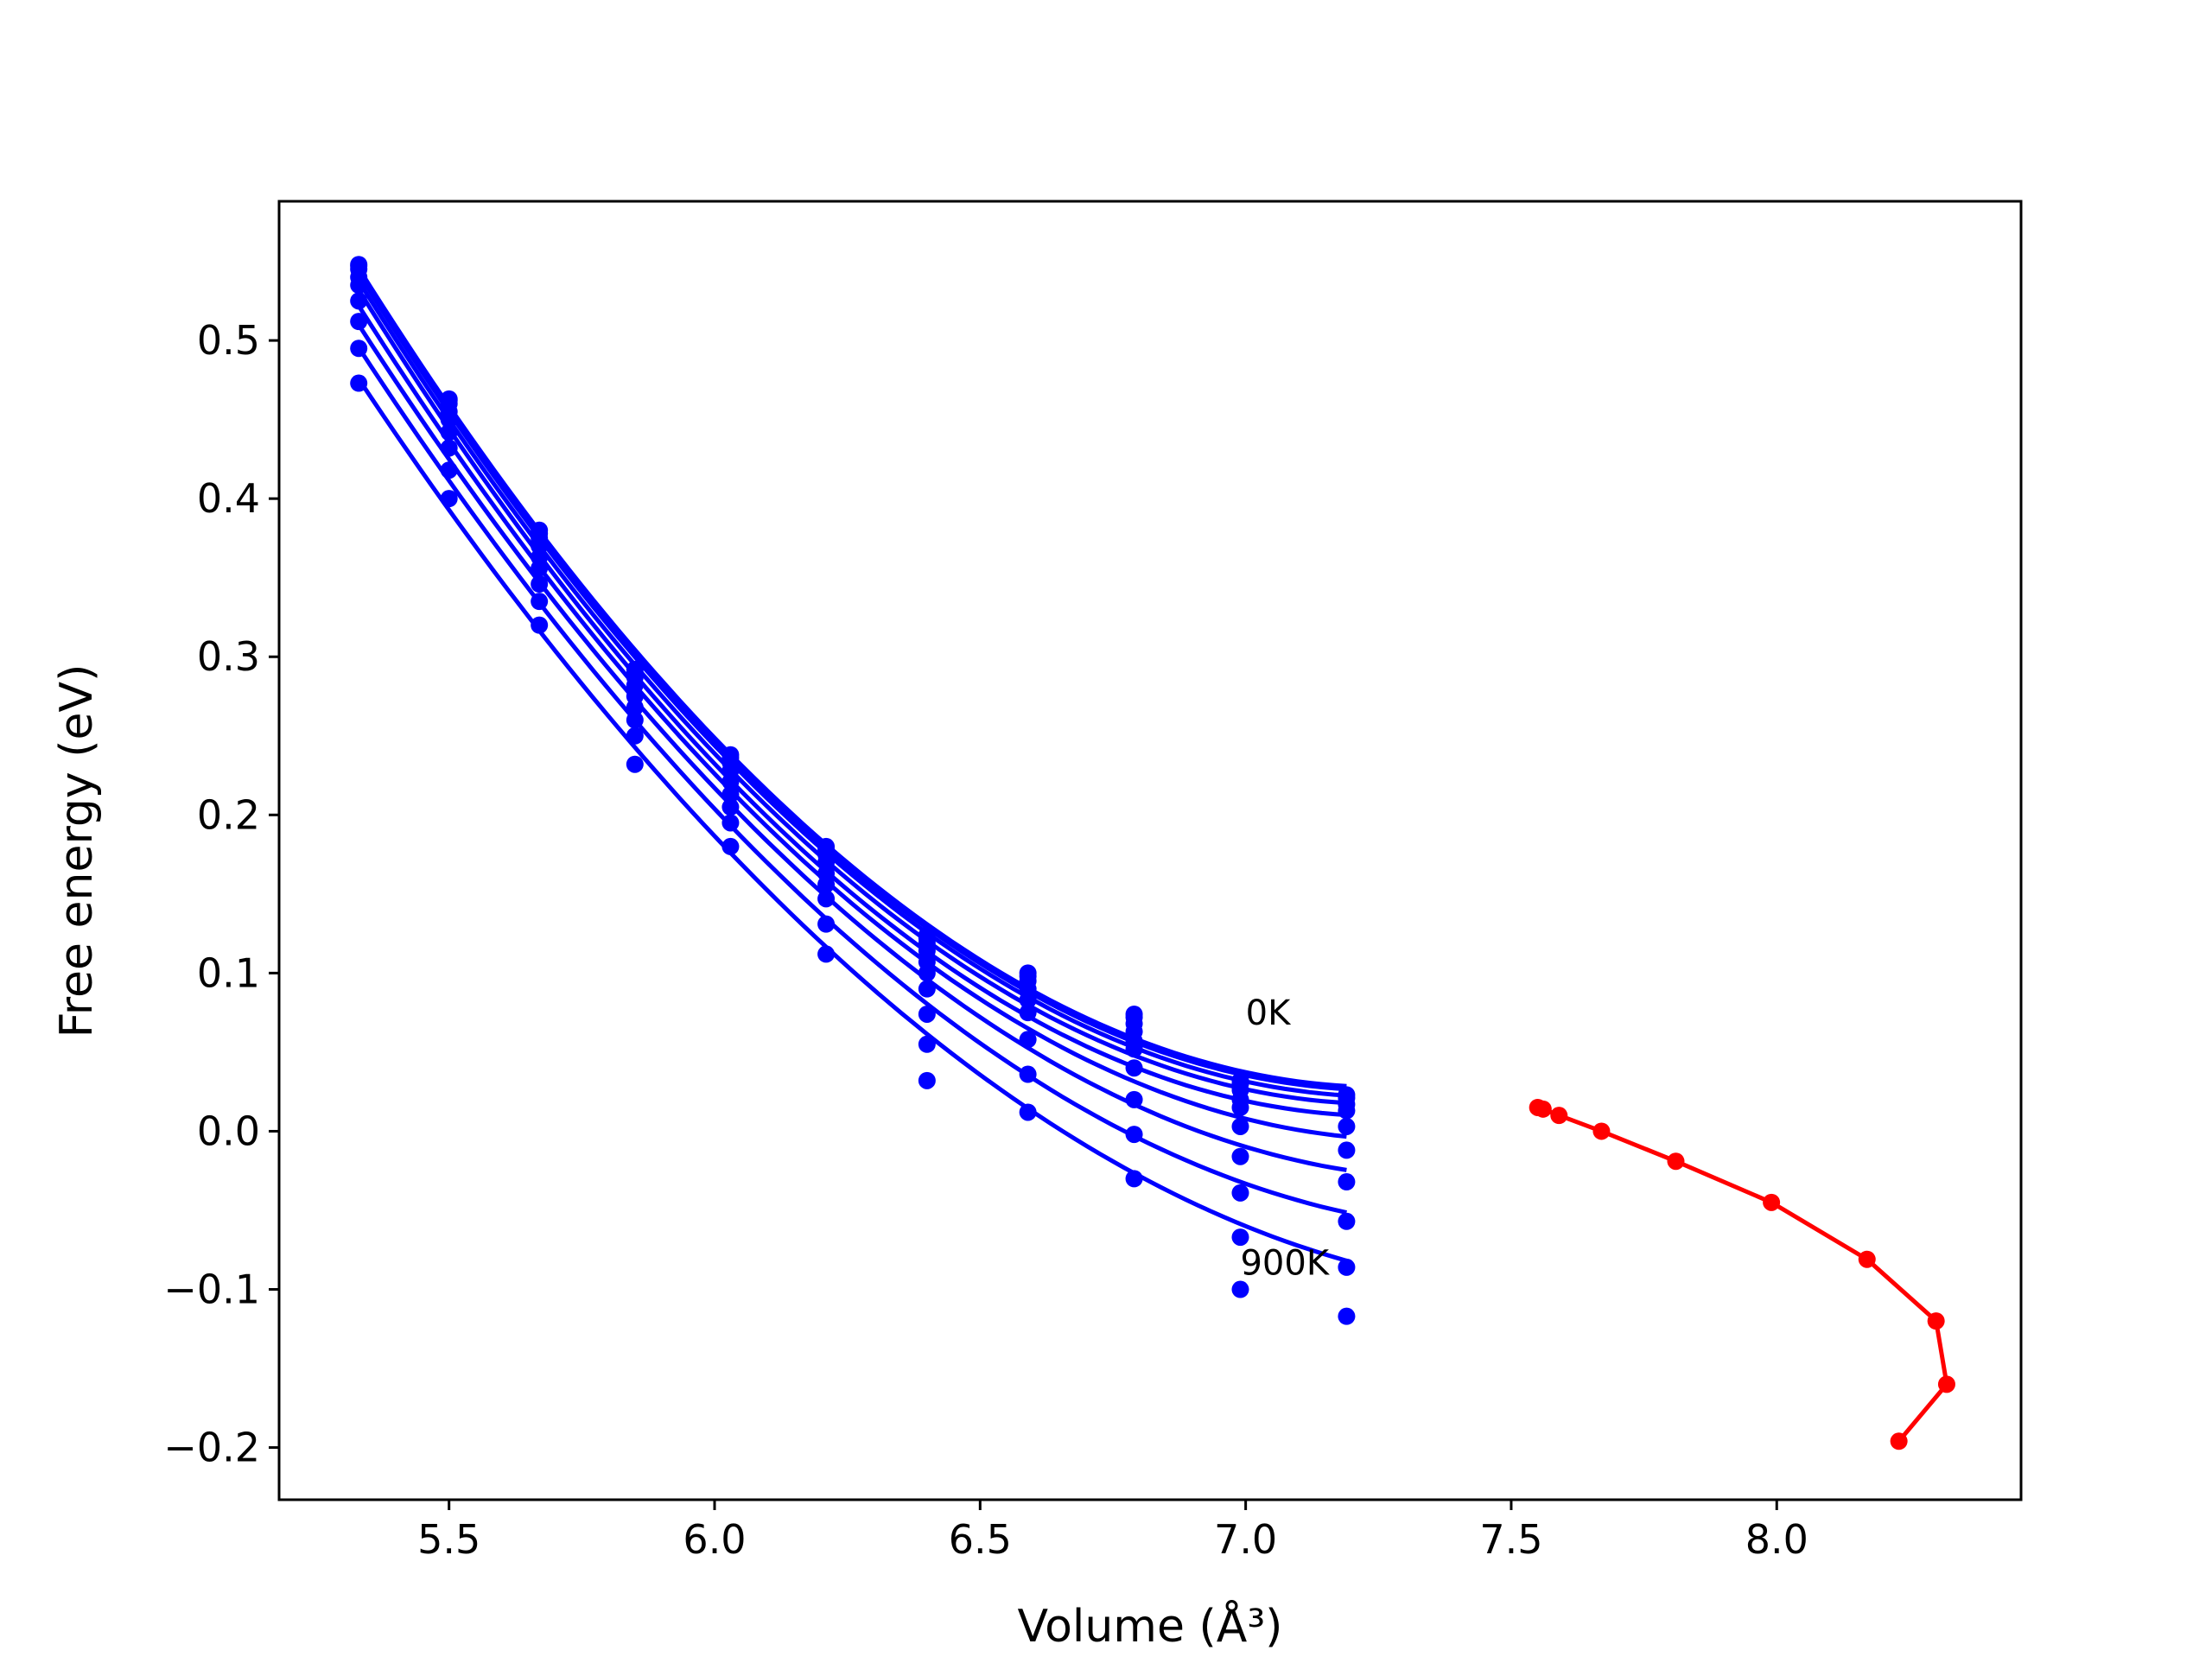 The image size is (2212, 1663). I want to click on y-tick-label: −0.2, so click(211, 1448).